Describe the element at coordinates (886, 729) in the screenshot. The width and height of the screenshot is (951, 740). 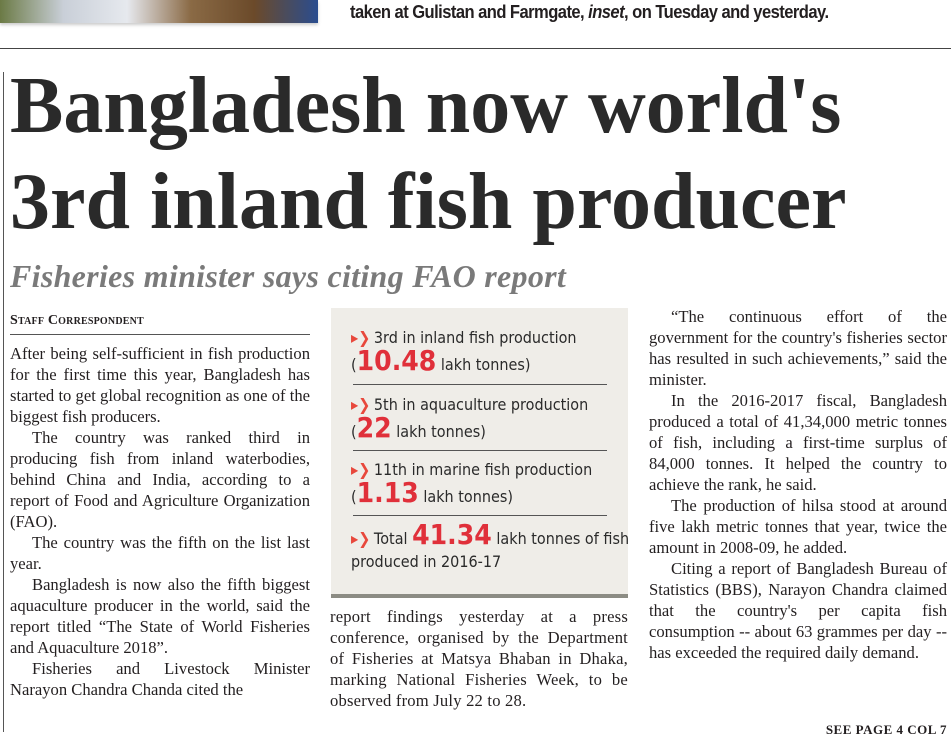
I see `continued-link: SEE PAGE 4 COL 7` at that location.